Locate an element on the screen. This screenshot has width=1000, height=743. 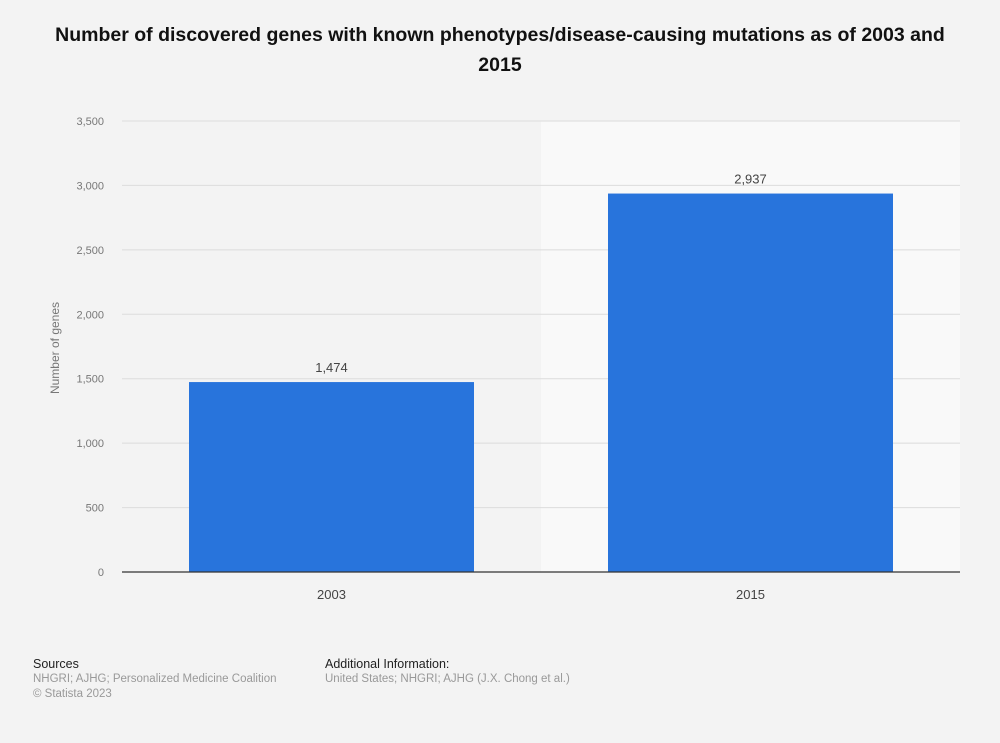
copyright-text: © Statista 2023 is located at coordinates (72, 694).